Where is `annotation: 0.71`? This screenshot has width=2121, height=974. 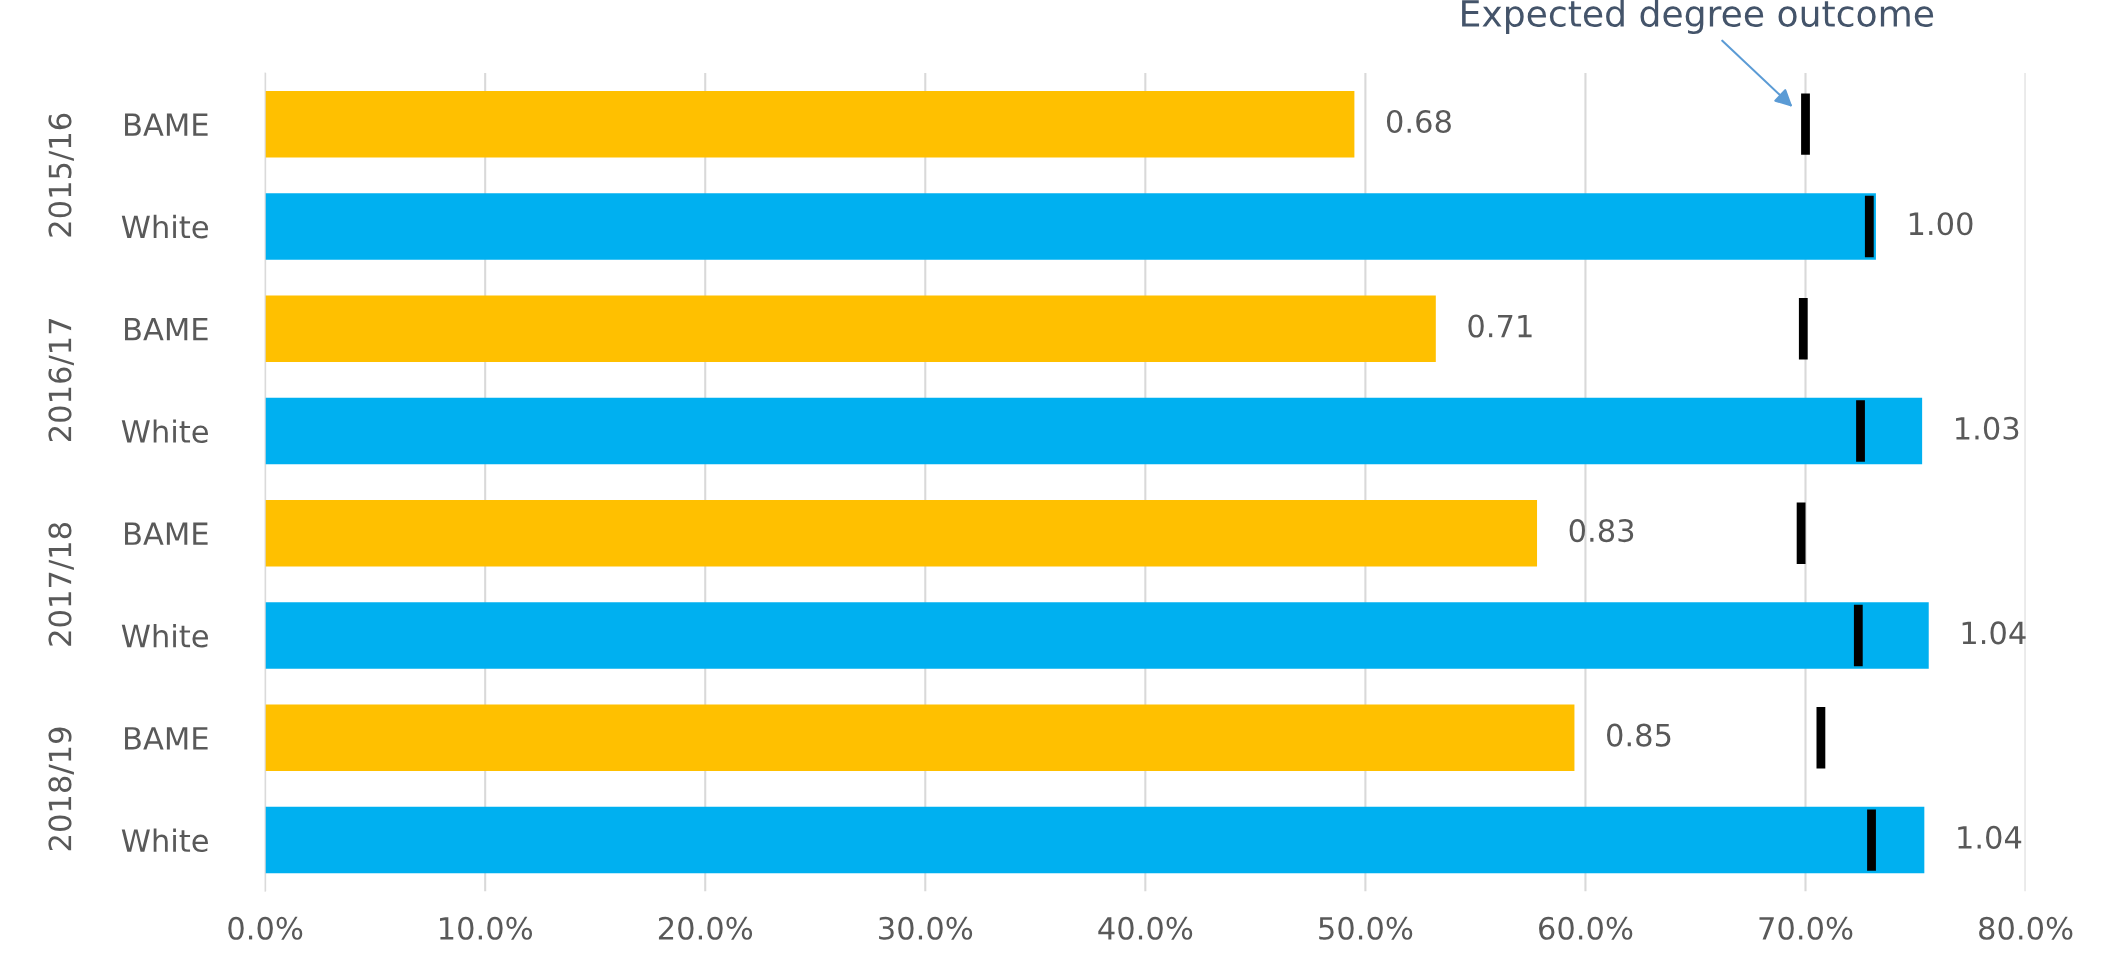
annotation: 0.71 is located at coordinates (1500, 326).